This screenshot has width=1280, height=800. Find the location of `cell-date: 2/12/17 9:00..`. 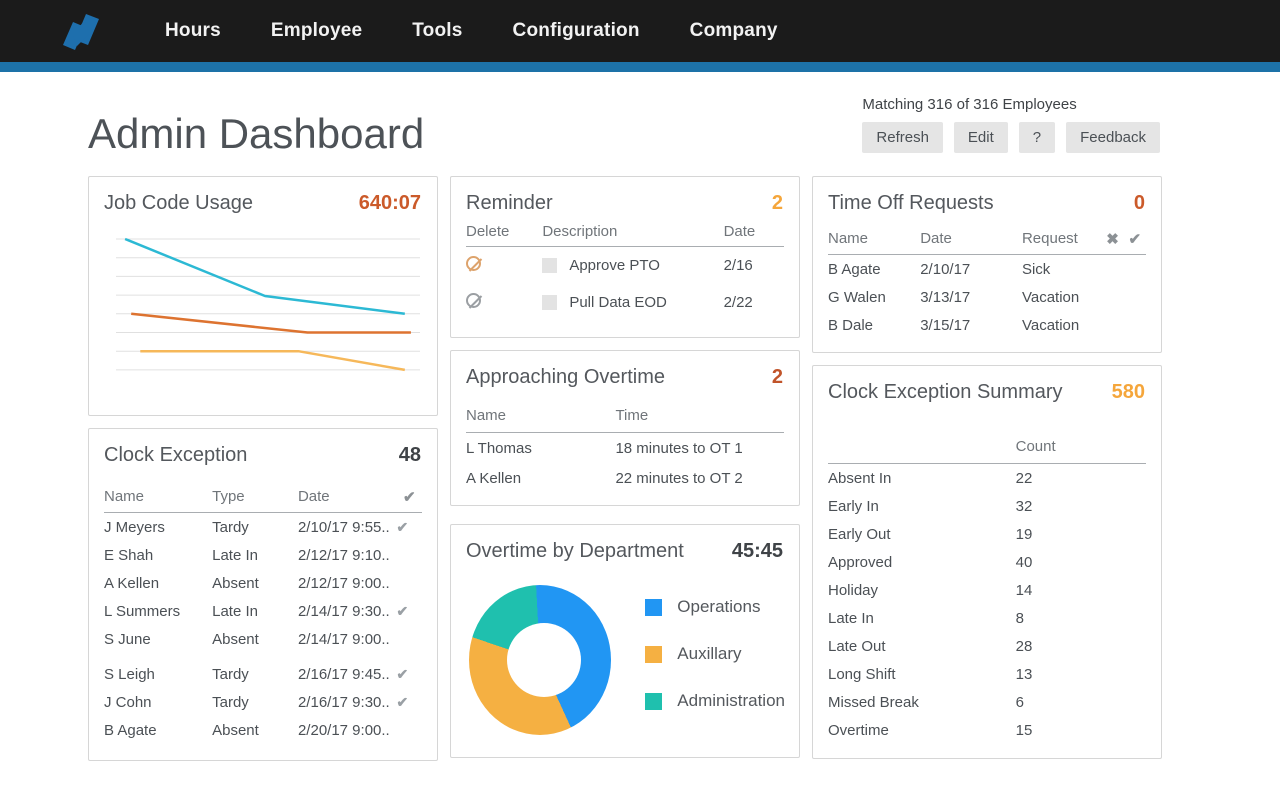

cell-date: 2/12/17 9:00.. is located at coordinates (343, 583).